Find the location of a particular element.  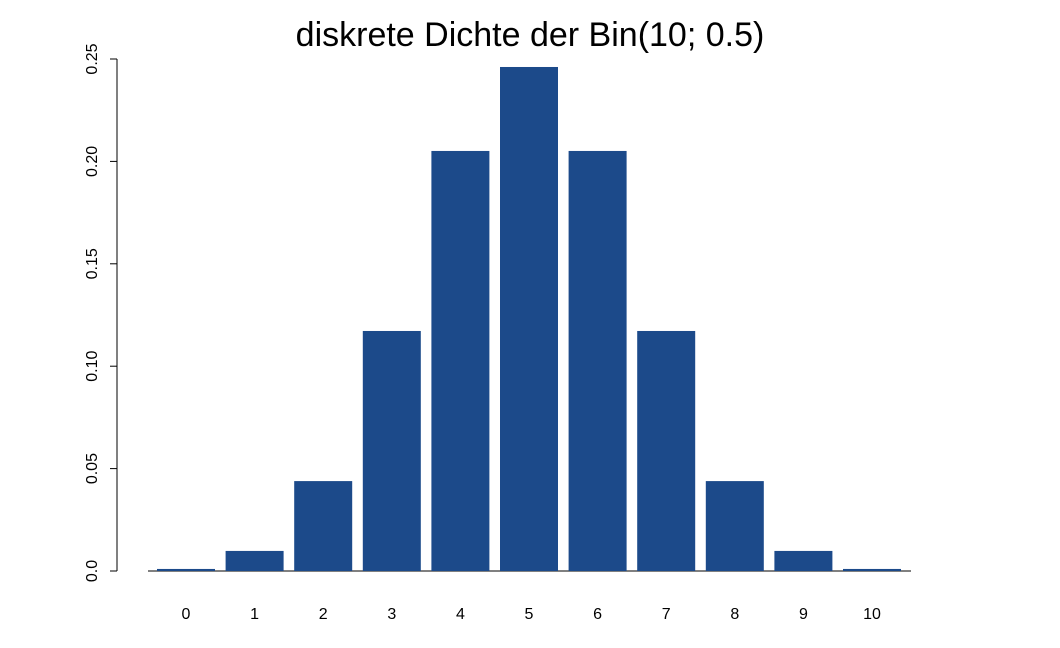

x-axis-labels: 0 1 2 3 4 5 6 7 8 9 10 is located at coordinates (531, 614).